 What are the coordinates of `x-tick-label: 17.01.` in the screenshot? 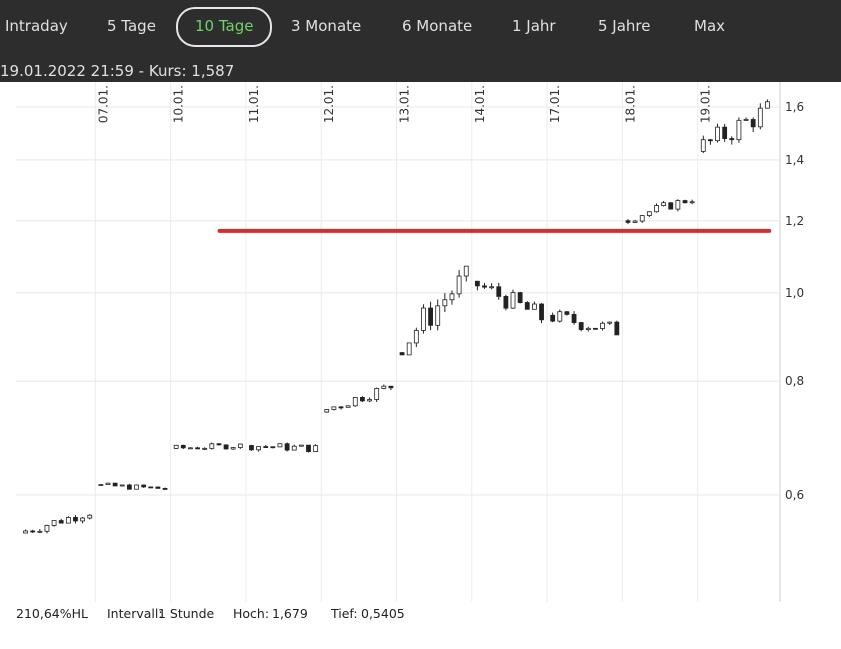 It's located at (555, 104).